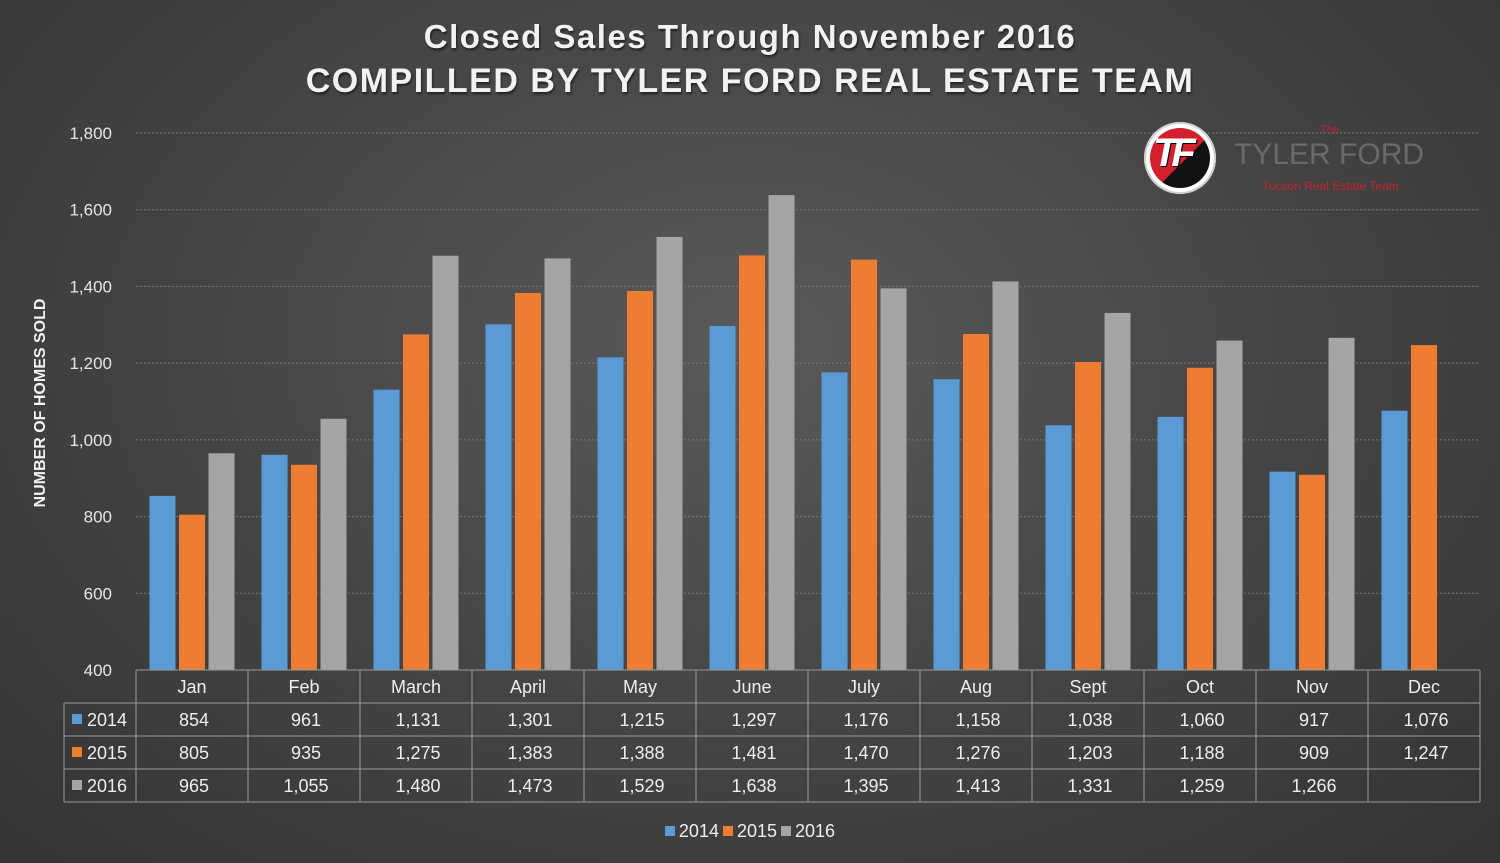 The image size is (1500, 863). What do you see at coordinates (610, 513) in the screenshot?
I see `bar-2014-May` at bounding box center [610, 513].